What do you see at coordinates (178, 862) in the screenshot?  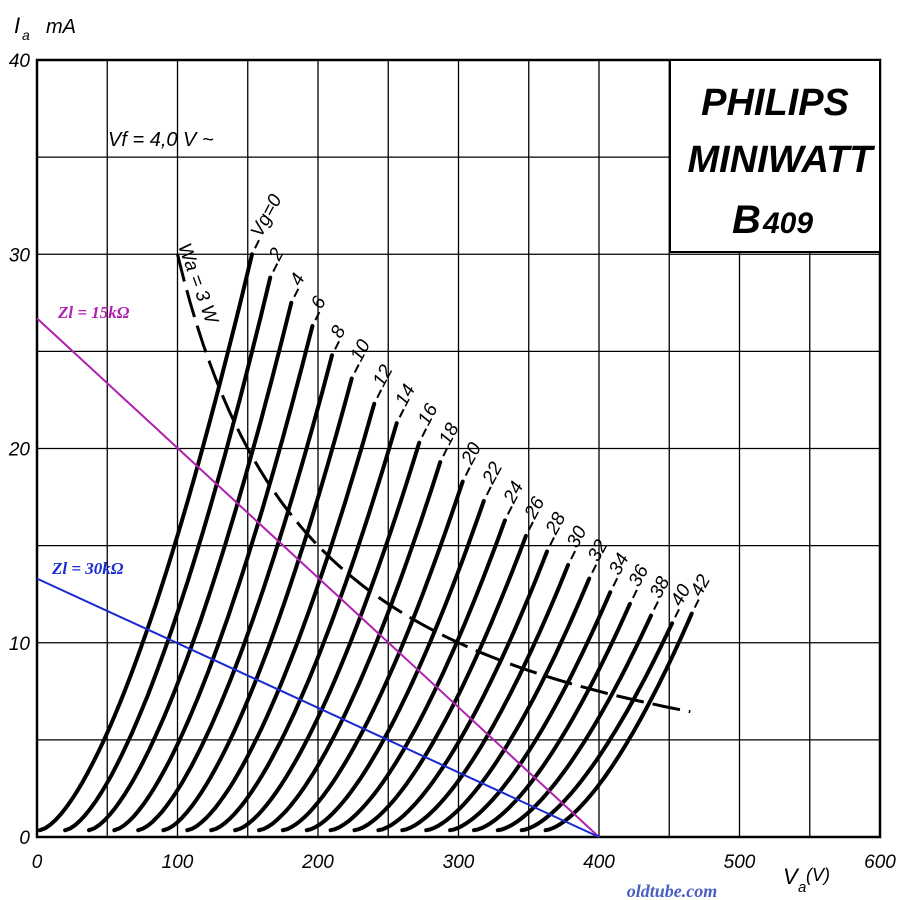 I see `x-tick-label: 100` at bounding box center [178, 862].